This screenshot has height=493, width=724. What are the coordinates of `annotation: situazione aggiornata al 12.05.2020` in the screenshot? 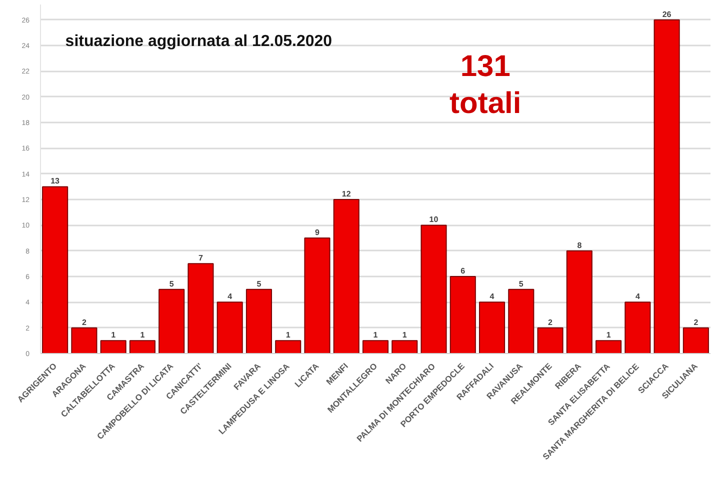 It's located at (198, 41).